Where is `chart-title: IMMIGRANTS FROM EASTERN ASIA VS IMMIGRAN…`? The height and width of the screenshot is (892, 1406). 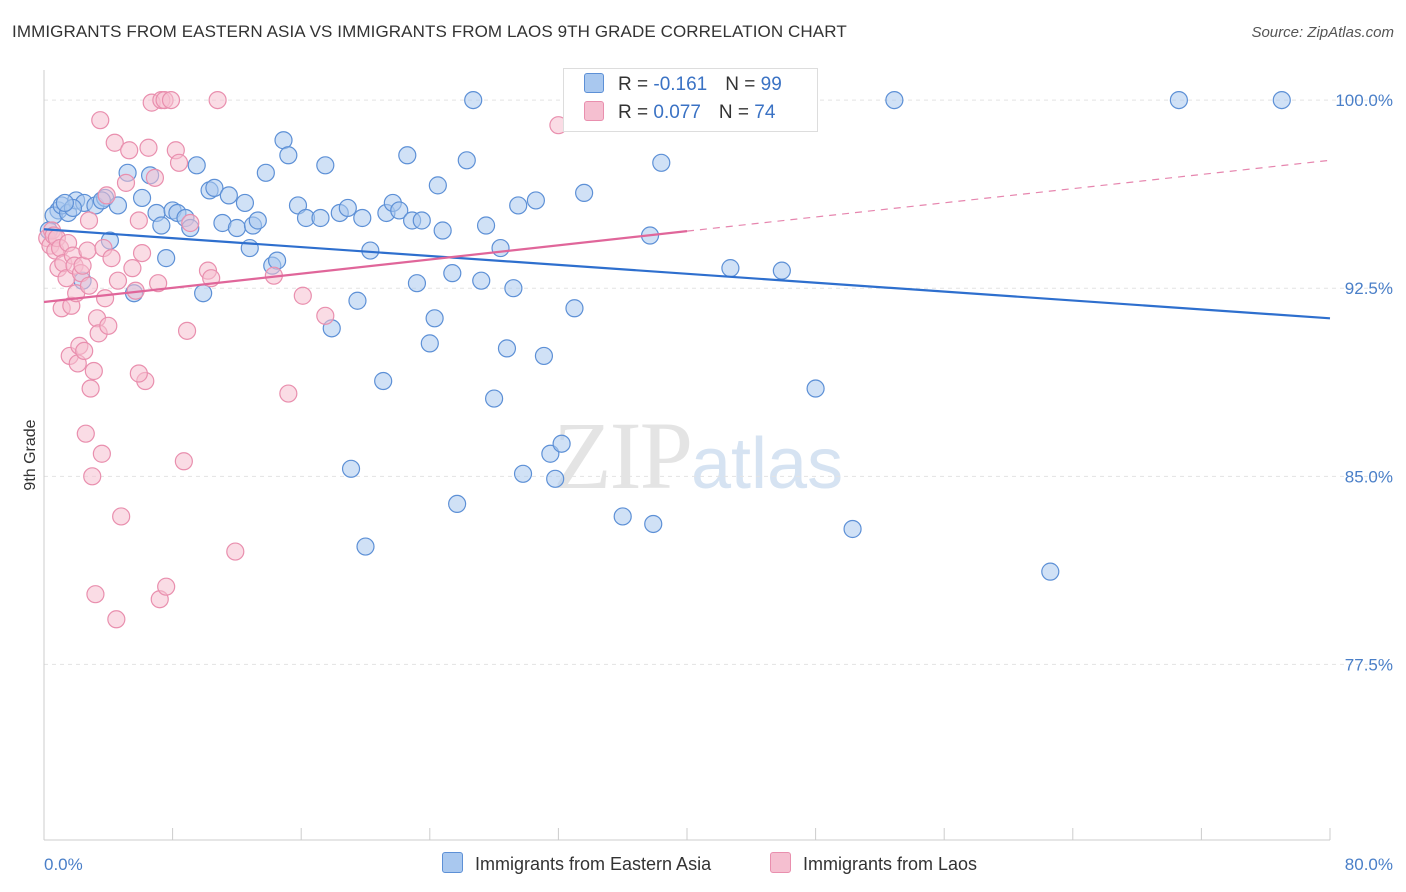 chart-title: IMMIGRANTS FROM EASTERN ASIA VS IMMIGRAN… is located at coordinates (429, 31).